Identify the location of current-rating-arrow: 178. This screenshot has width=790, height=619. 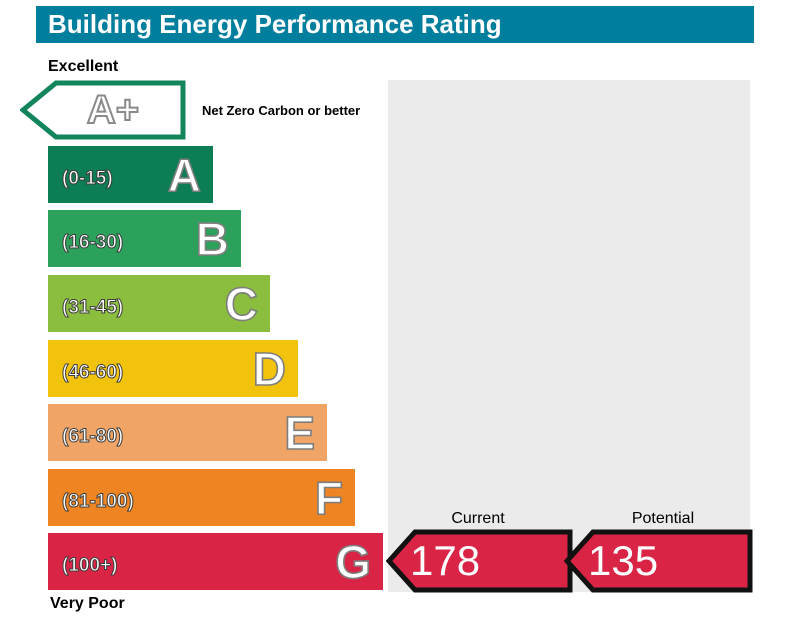
(480, 561).